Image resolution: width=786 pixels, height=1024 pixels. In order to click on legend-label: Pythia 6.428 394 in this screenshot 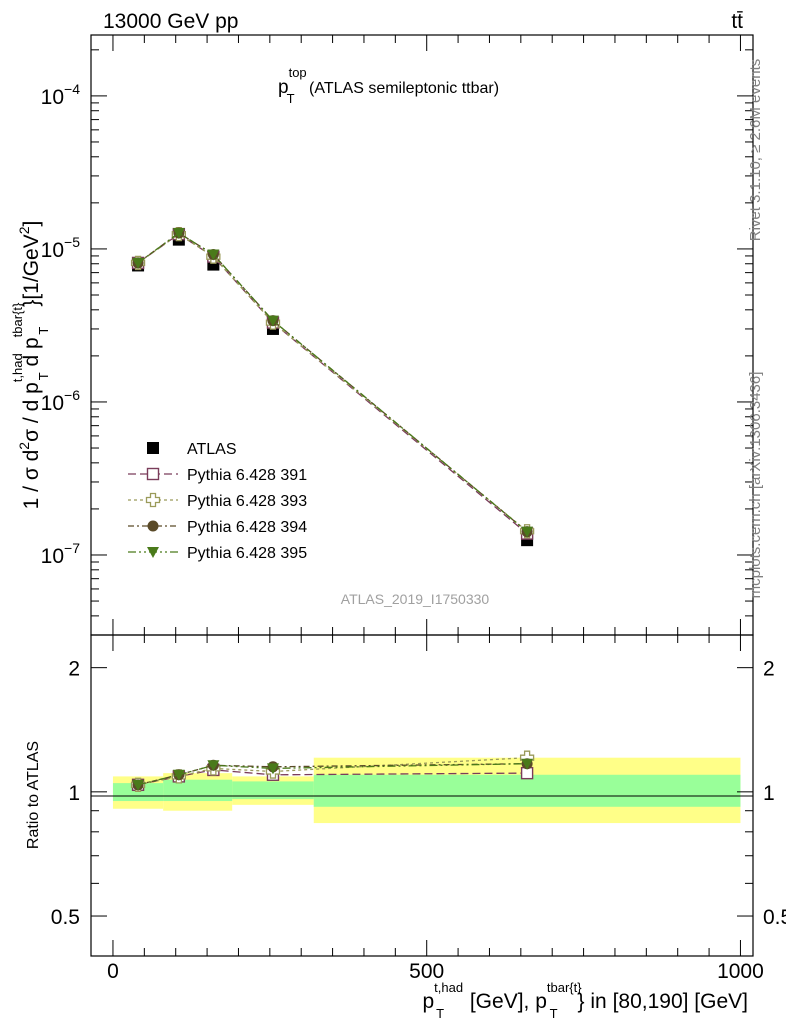, I will do `click(247, 527)`.